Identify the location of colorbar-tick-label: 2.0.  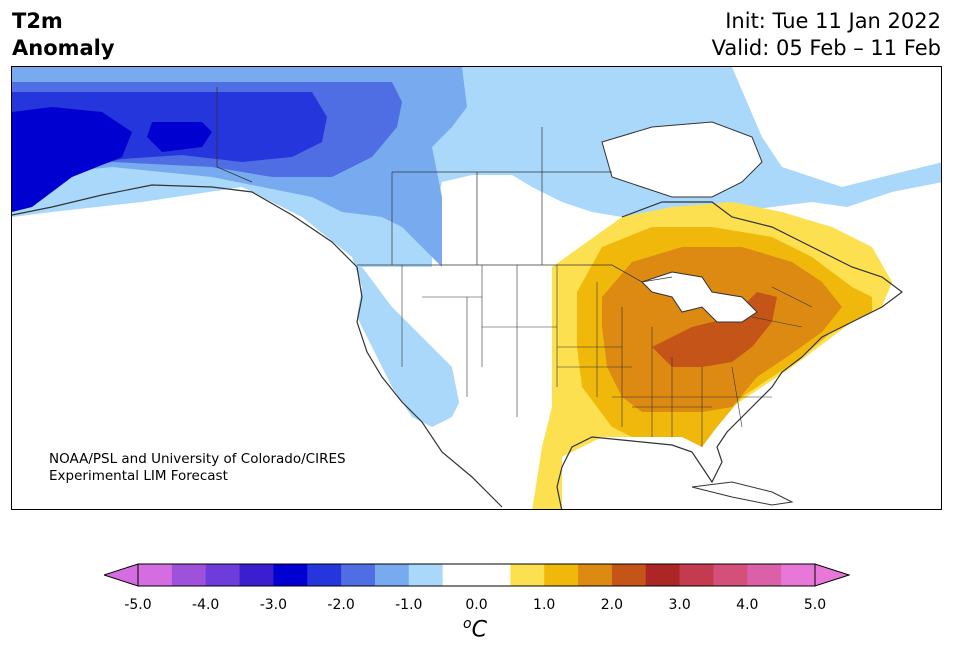
(612, 605).